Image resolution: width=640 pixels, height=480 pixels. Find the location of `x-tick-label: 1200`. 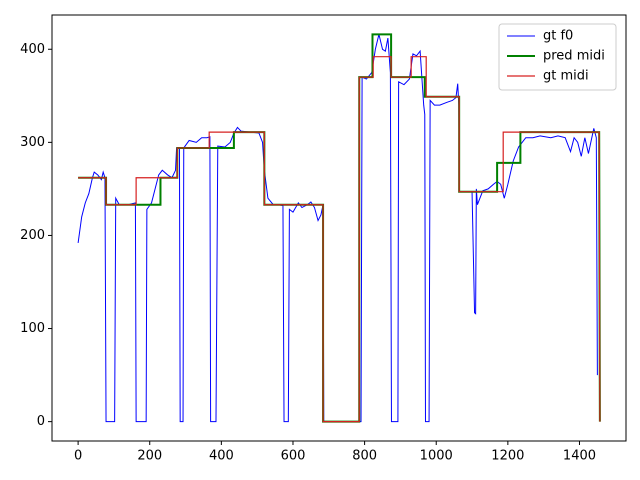

x-tick-label: 1200 is located at coordinates (507, 456).